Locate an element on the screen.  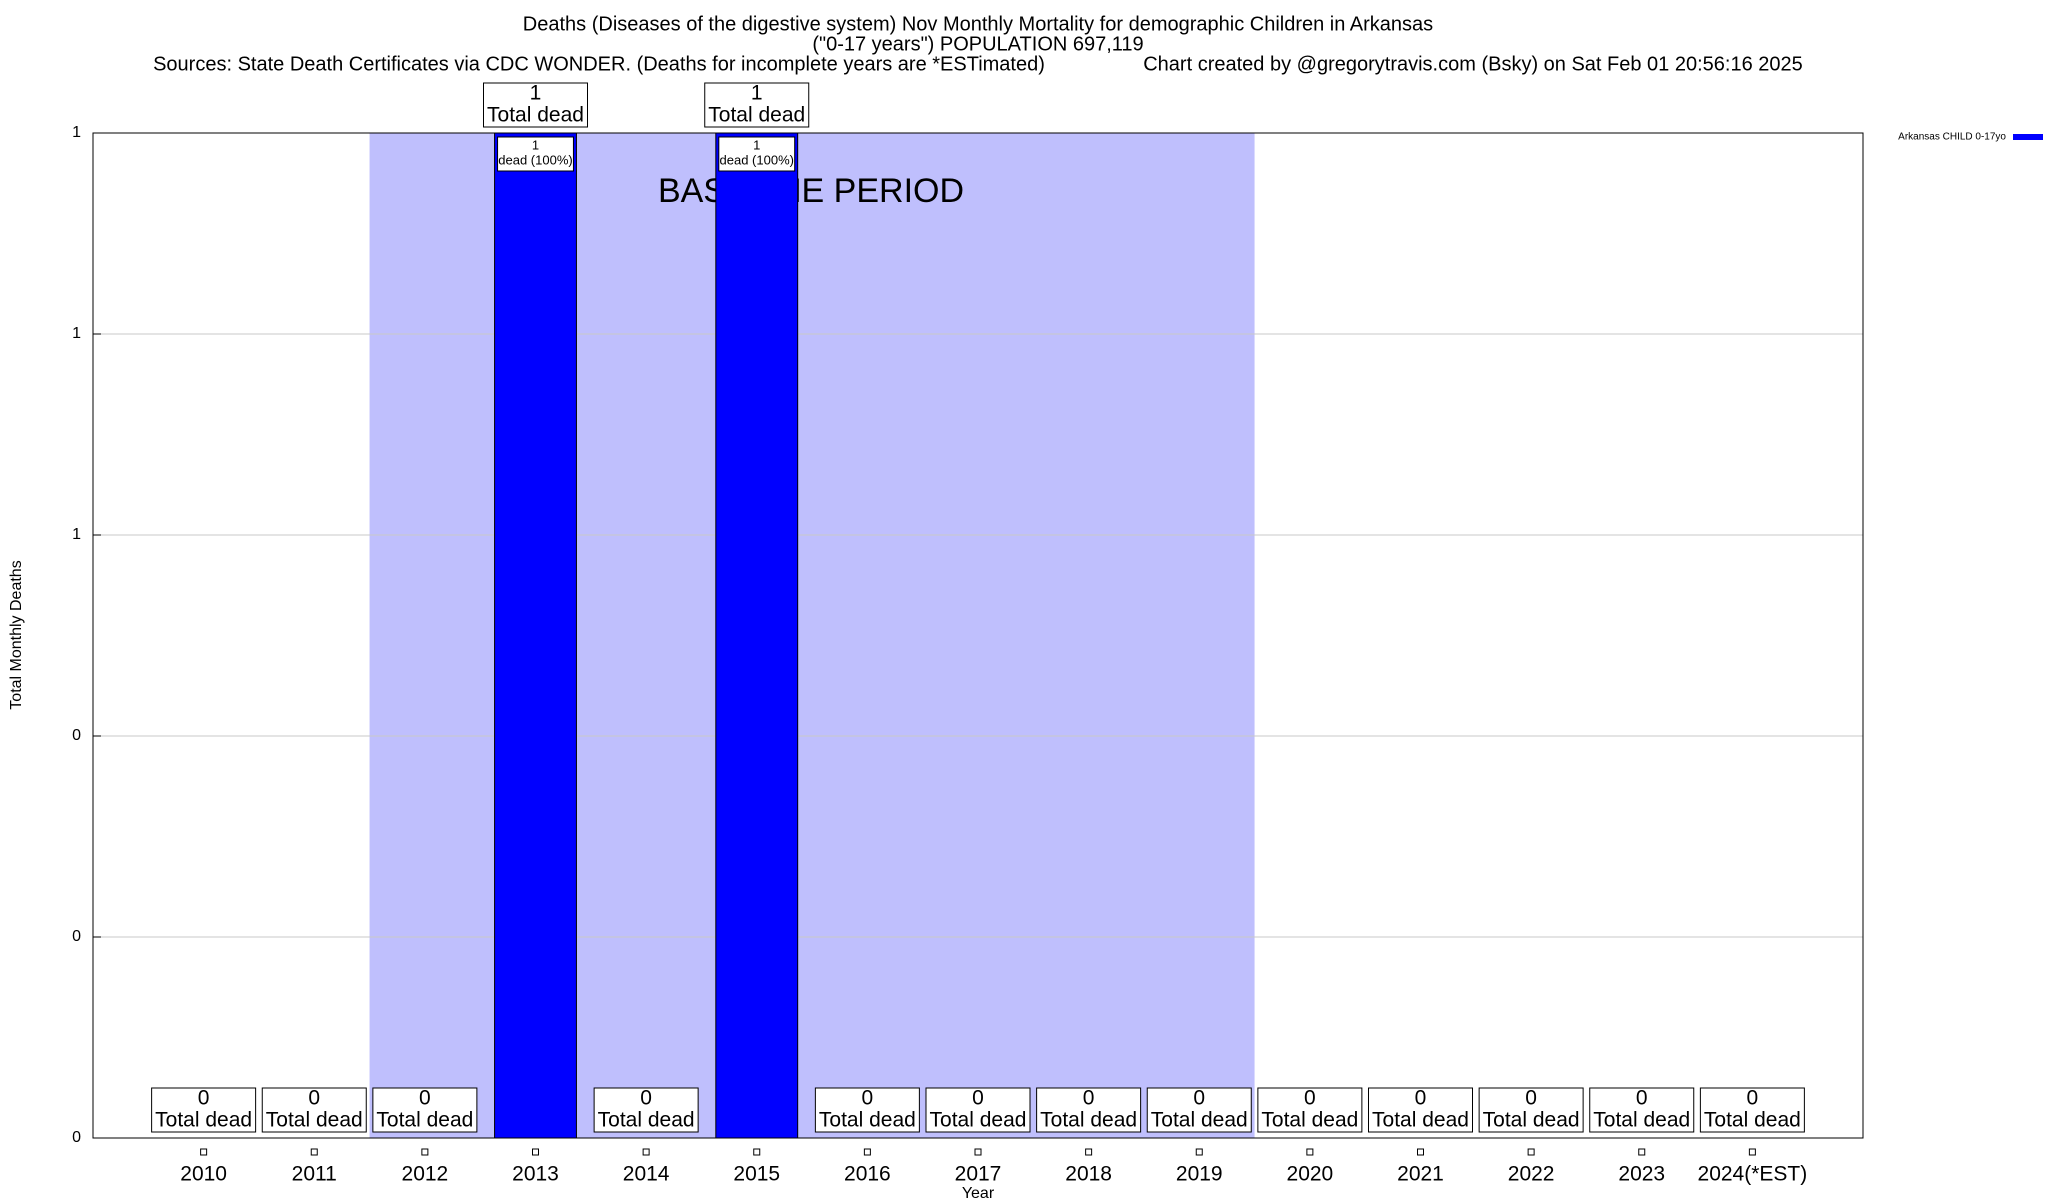
x-tick-label: 2012 is located at coordinates (425, 1174).